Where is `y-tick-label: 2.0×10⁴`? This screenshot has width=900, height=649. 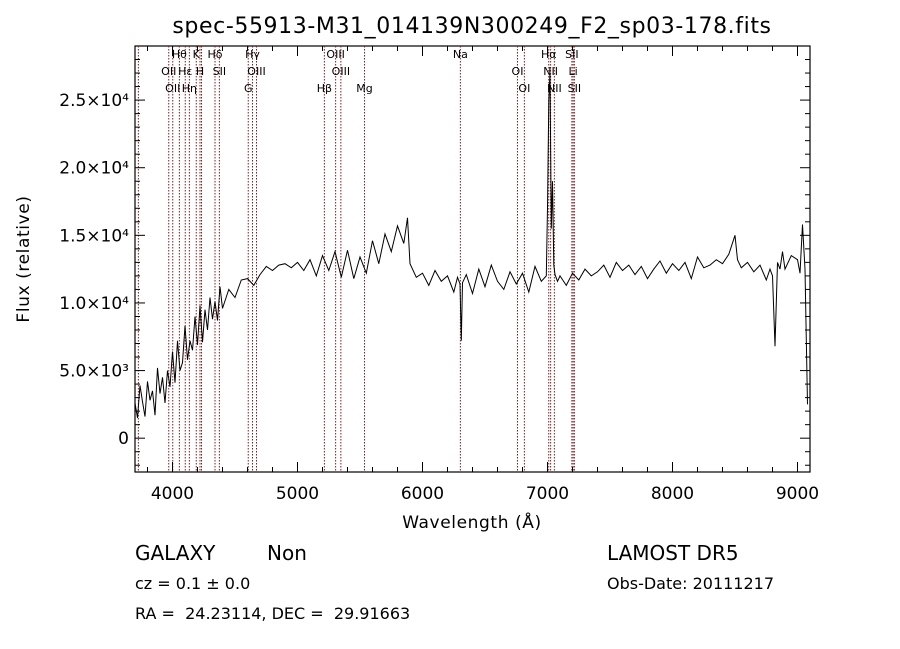
y-tick-label: 2.0×10⁴ is located at coordinates (94, 169).